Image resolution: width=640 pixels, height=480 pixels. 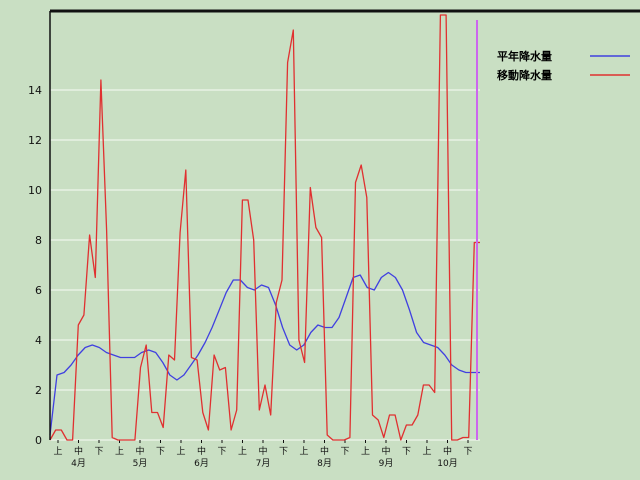 I want to click on x-month-label: 8月, so click(x=324, y=463).